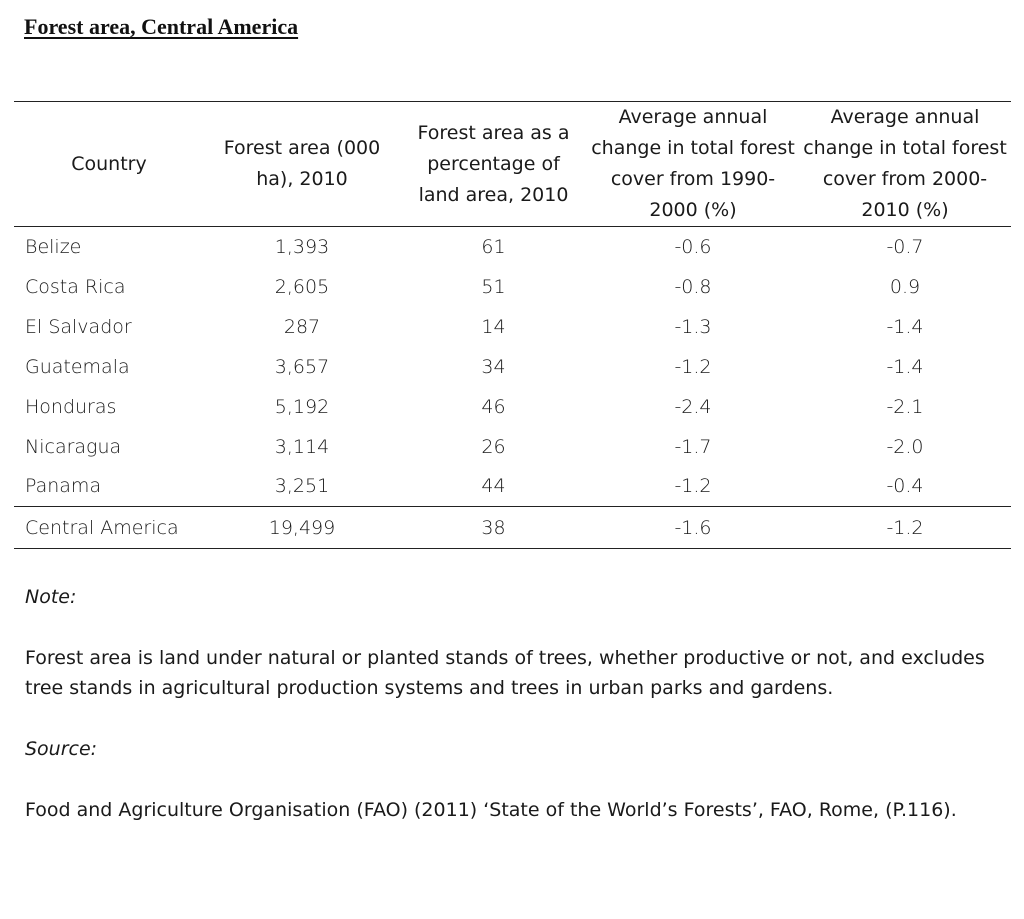 This screenshot has width=1024, height=919. What do you see at coordinates (693, 326) in the screenshot?
I see `cell-change-1990-2000: -1.3` at bounding box center [693, 326].